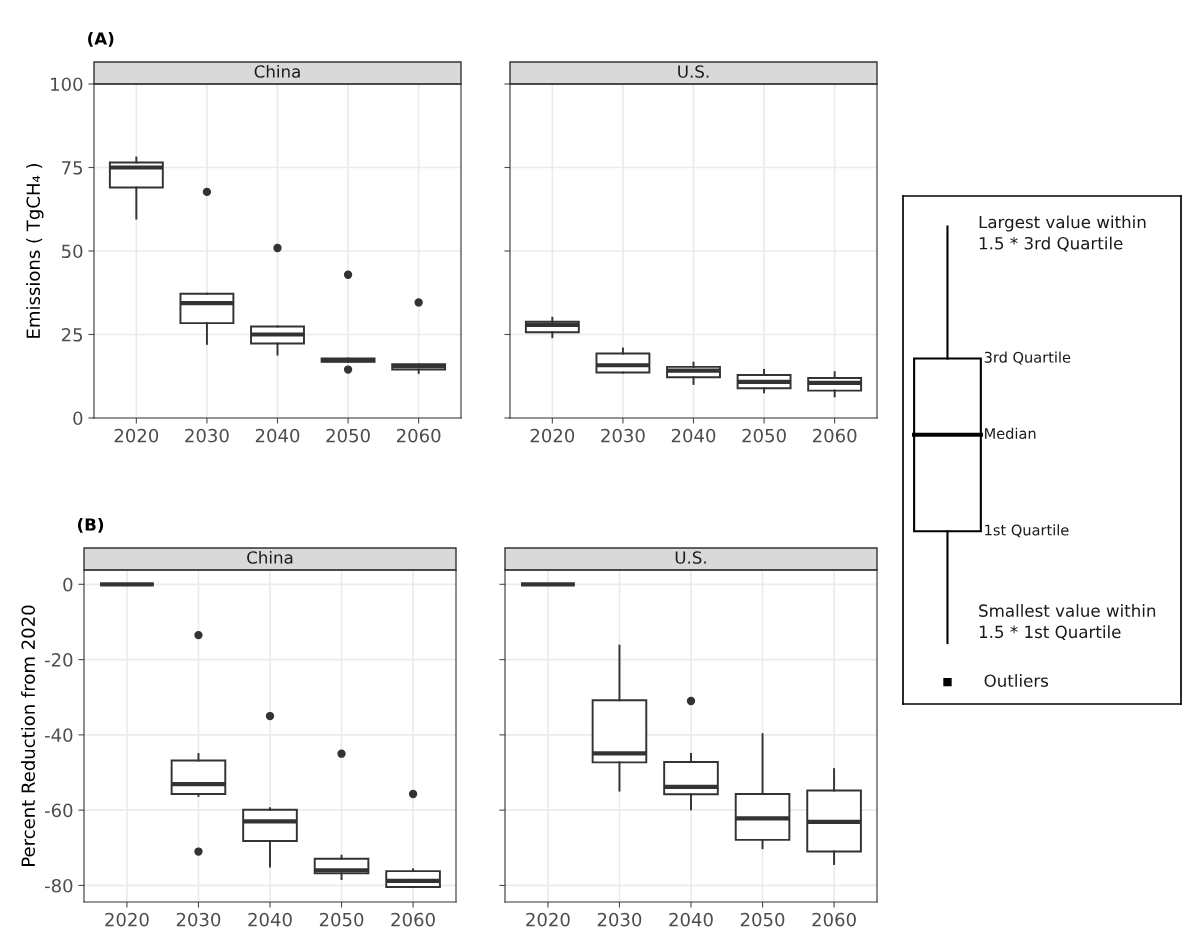 Image resolution: width=1182 pixels, height=934 pixels. Describe the element at coordinates (35, 251) in the screenshot. I see `y-axis-title: Emissions ( TgCH₄ )` at that location.